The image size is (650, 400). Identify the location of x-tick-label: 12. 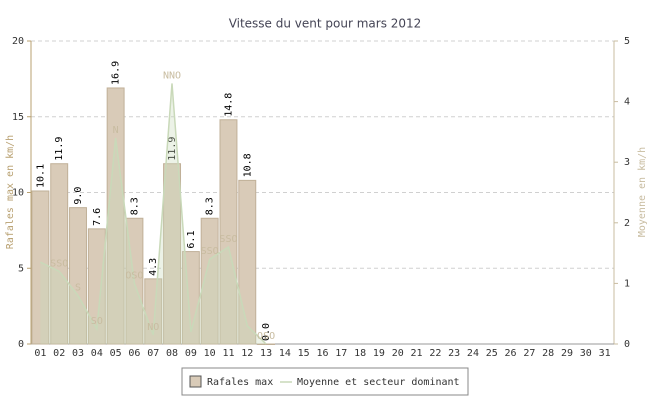
(247, 353).